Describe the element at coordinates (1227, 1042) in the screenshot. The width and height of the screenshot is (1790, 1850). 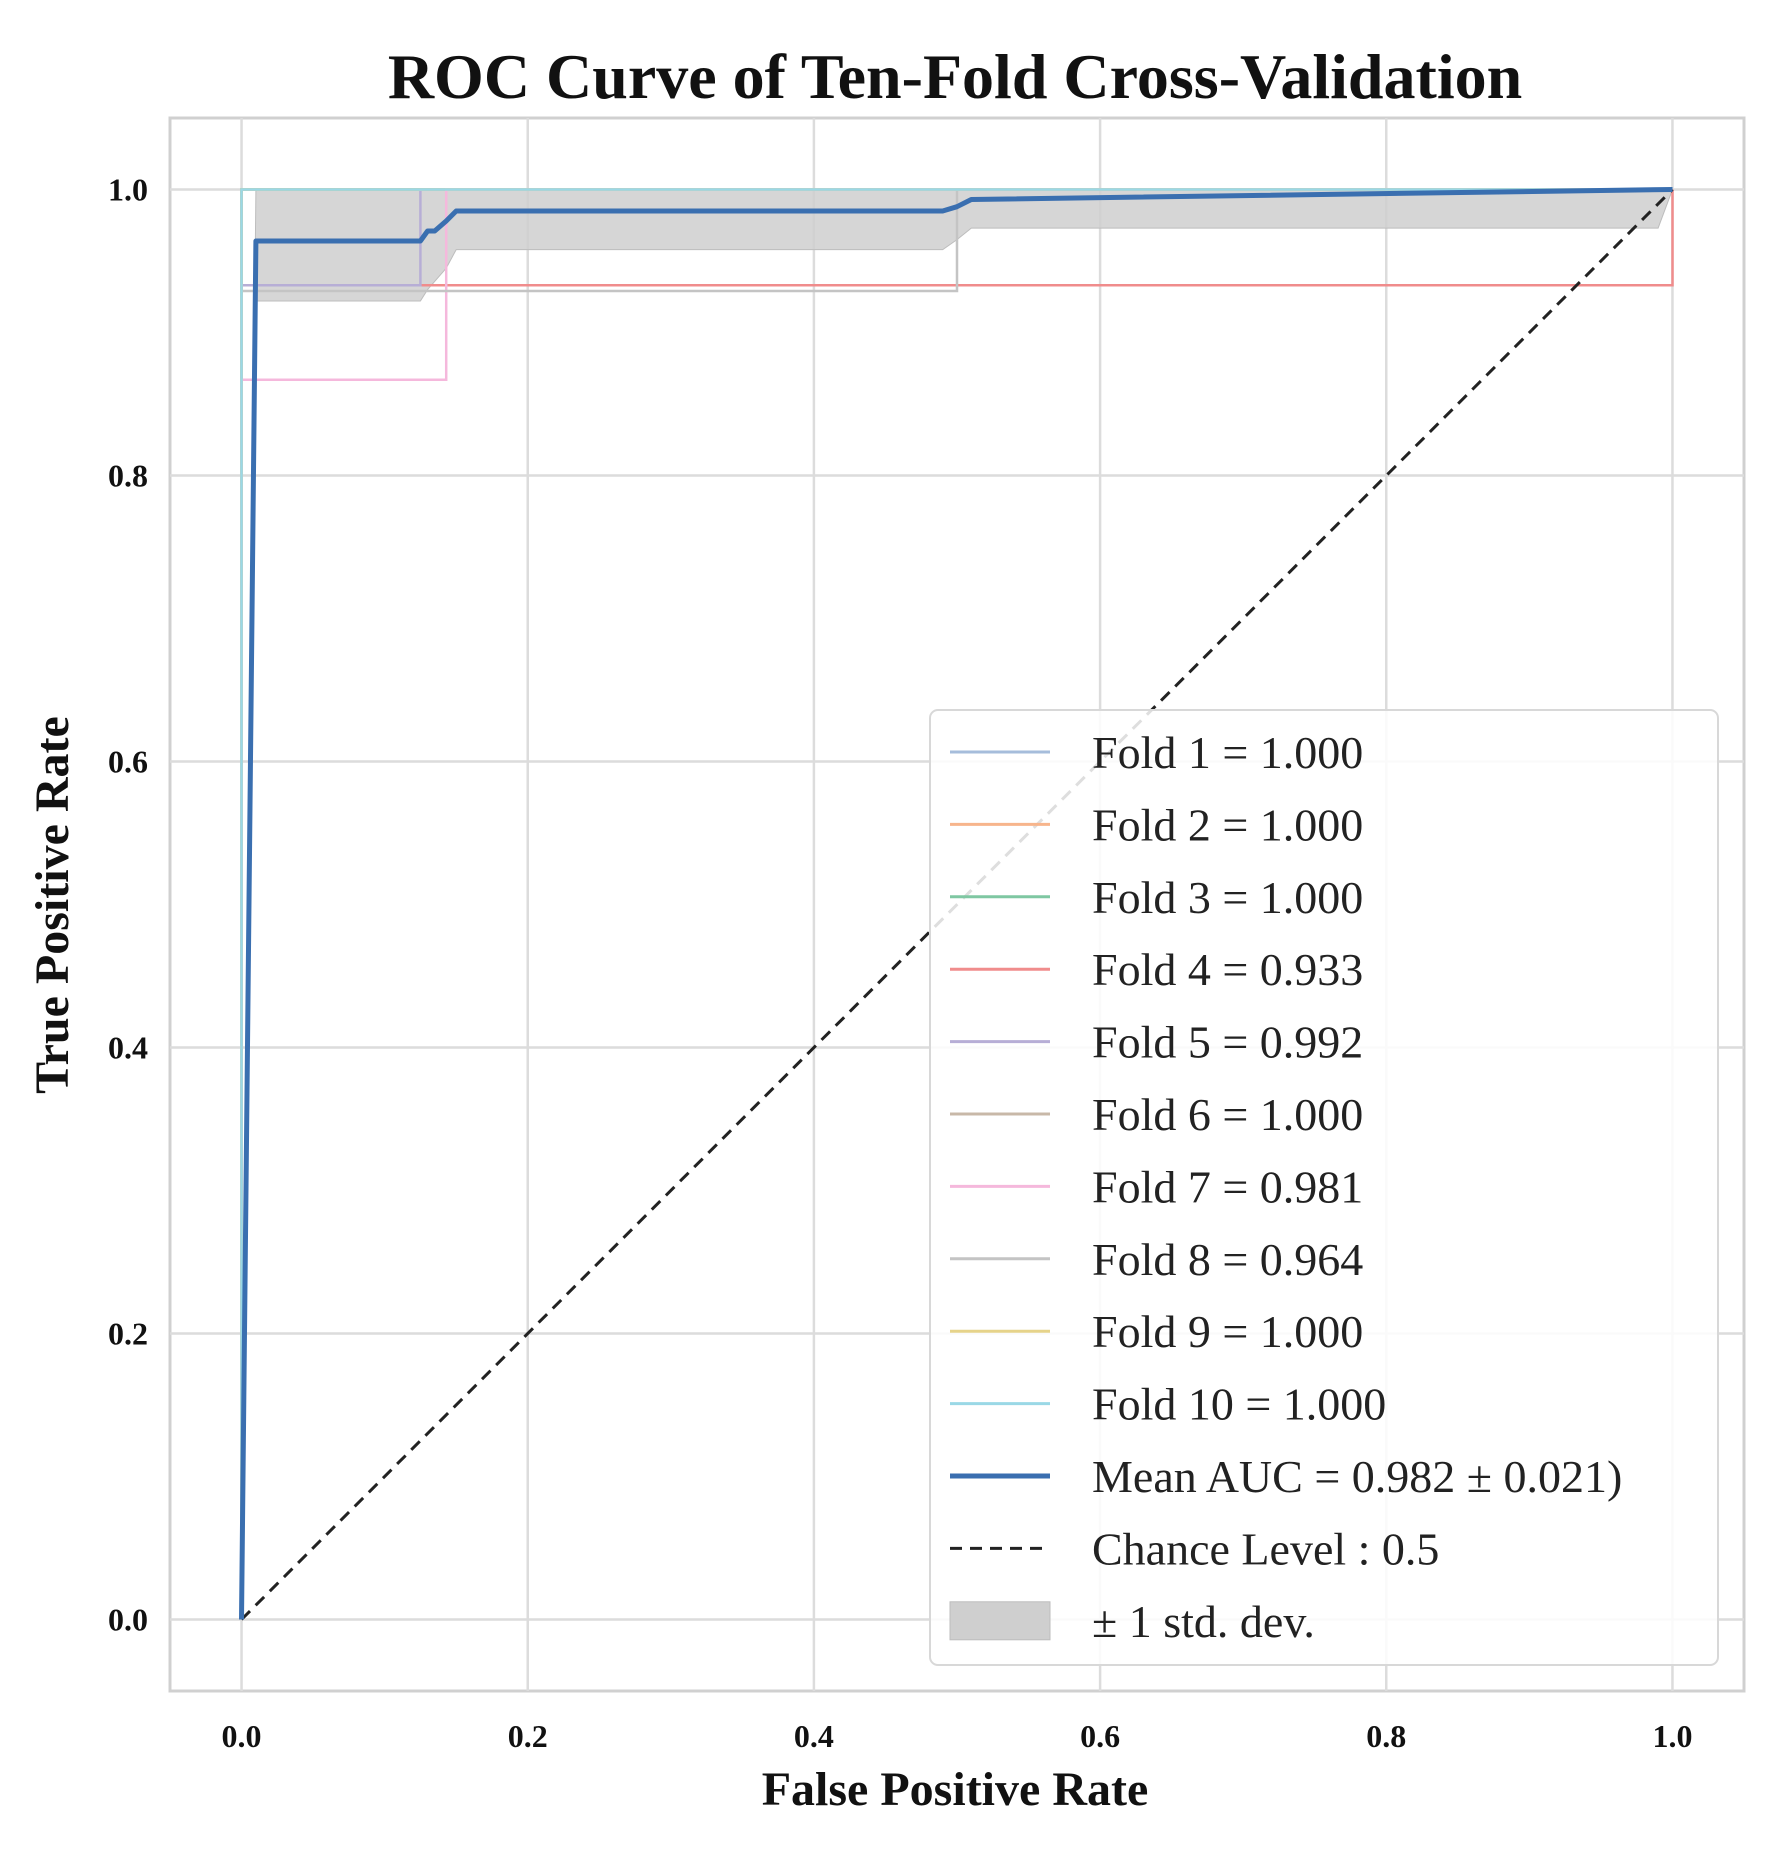
I see `legend-label: Fold 5 = 0.992` at that location.